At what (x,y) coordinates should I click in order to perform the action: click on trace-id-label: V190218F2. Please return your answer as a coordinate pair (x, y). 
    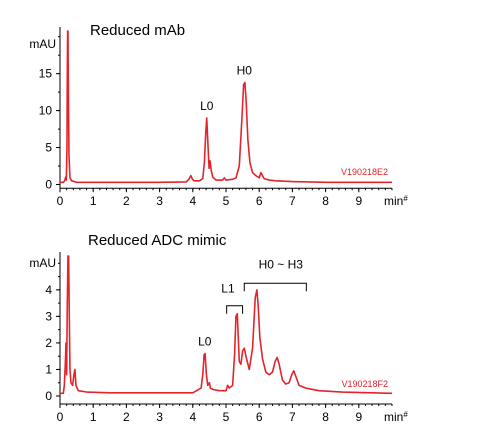
    Looking at the image, I should click on (364, 384).